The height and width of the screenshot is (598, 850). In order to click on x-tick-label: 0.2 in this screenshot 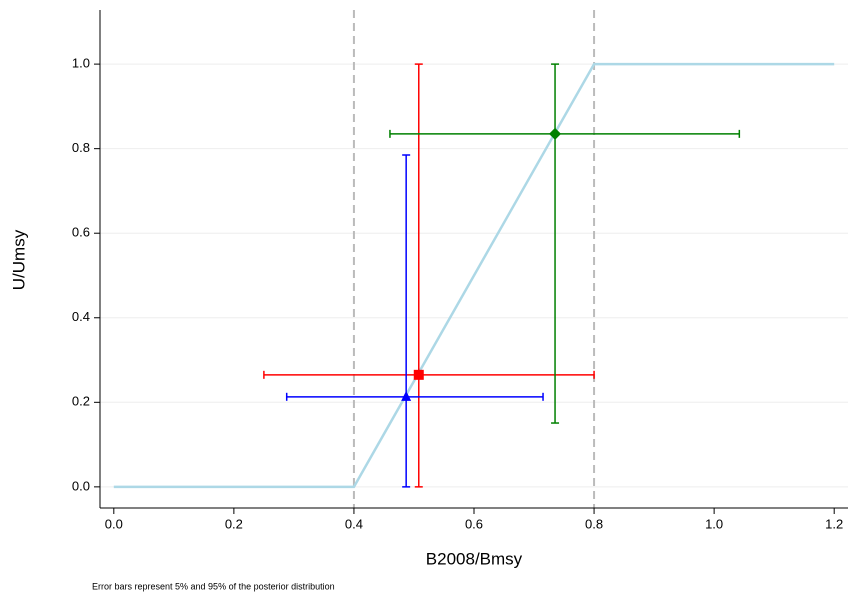, I will do `click(234, 523)`.